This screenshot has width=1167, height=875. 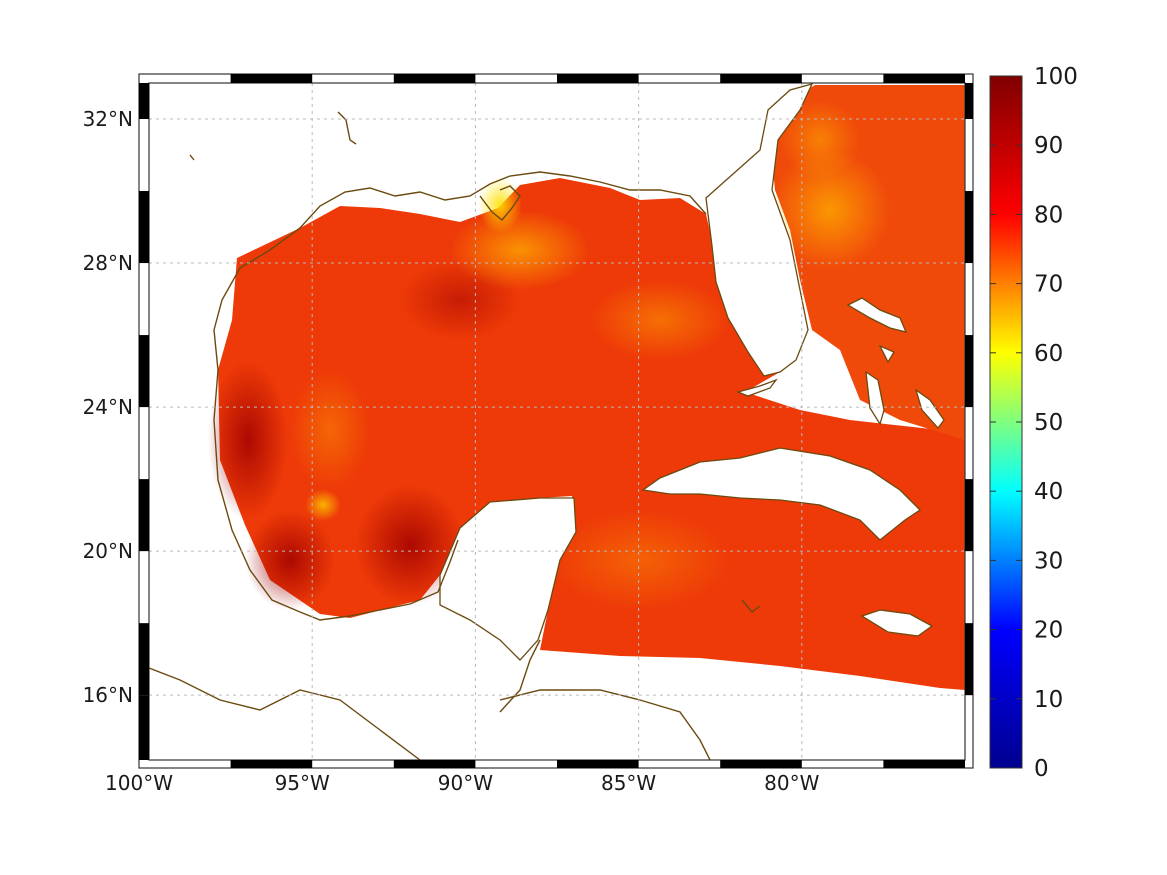 I want to click on y-tick-label-3: 28°N, so click(x=108, y=263).